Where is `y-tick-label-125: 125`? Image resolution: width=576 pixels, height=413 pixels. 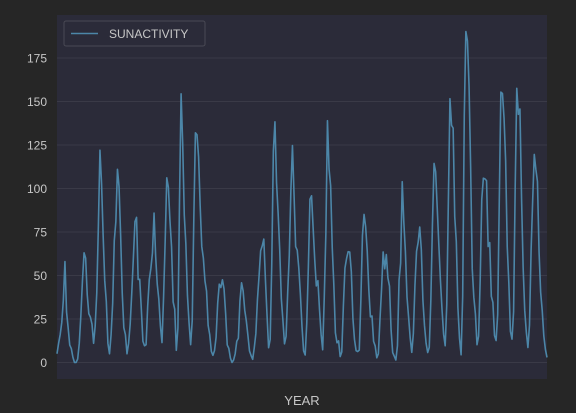
y-tick-label-125: 125 is located at coordinates (37, 145).